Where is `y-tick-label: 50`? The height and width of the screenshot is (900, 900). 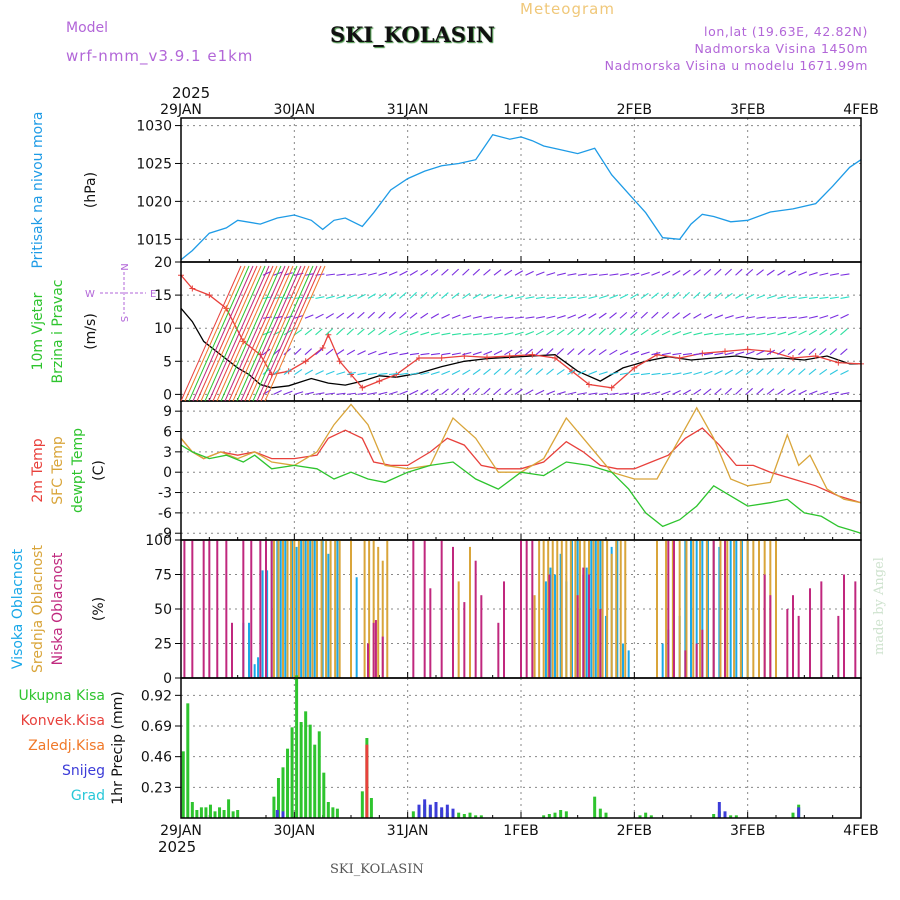
y-tick-label: 50 is located at coordinates (163, 610).